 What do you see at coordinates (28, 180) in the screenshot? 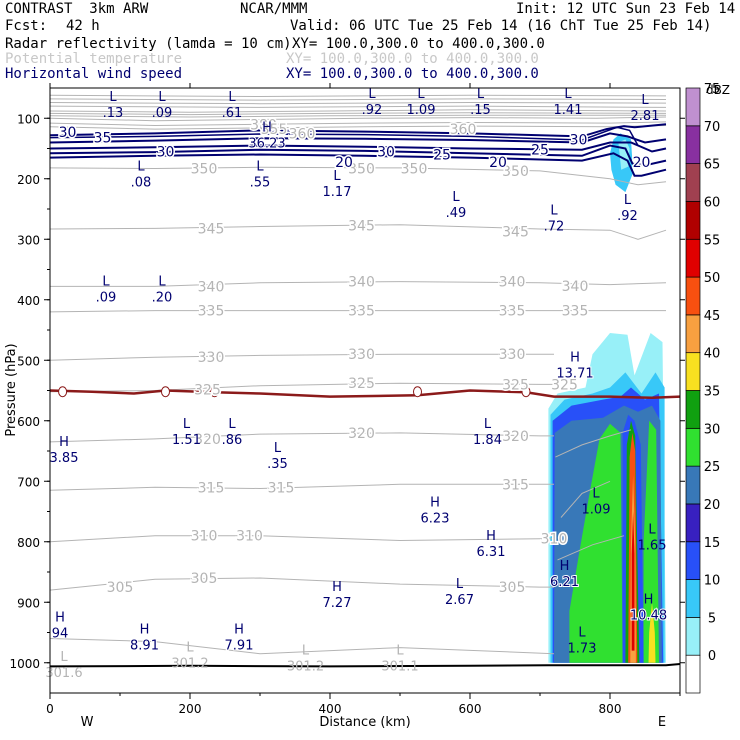
I see `y-tick-label: 200` at bounding box center [28, 180].